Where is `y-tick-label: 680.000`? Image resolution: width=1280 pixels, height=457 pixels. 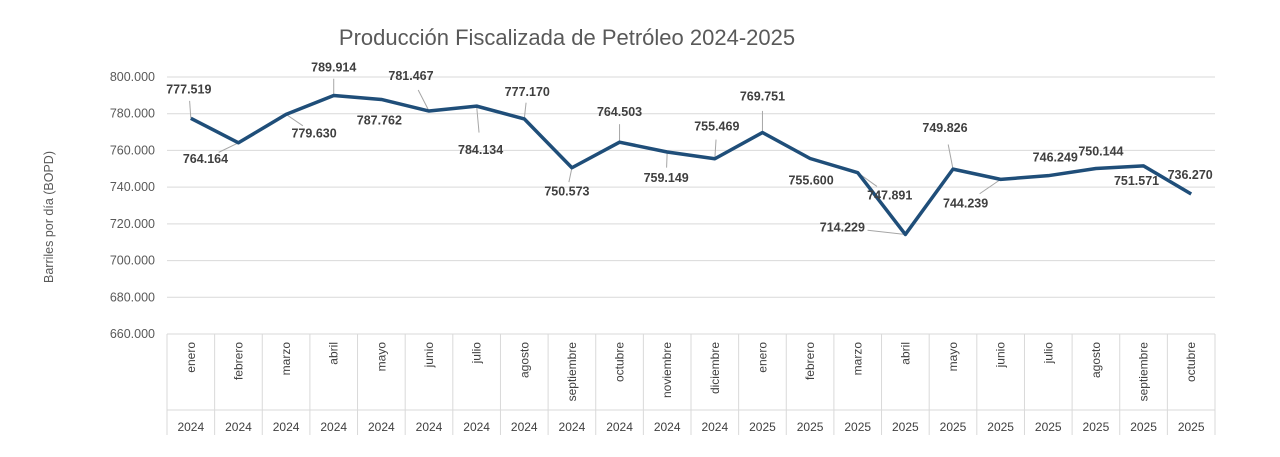
y-tick-label: 680.000 is located at coordinates (132, 297).